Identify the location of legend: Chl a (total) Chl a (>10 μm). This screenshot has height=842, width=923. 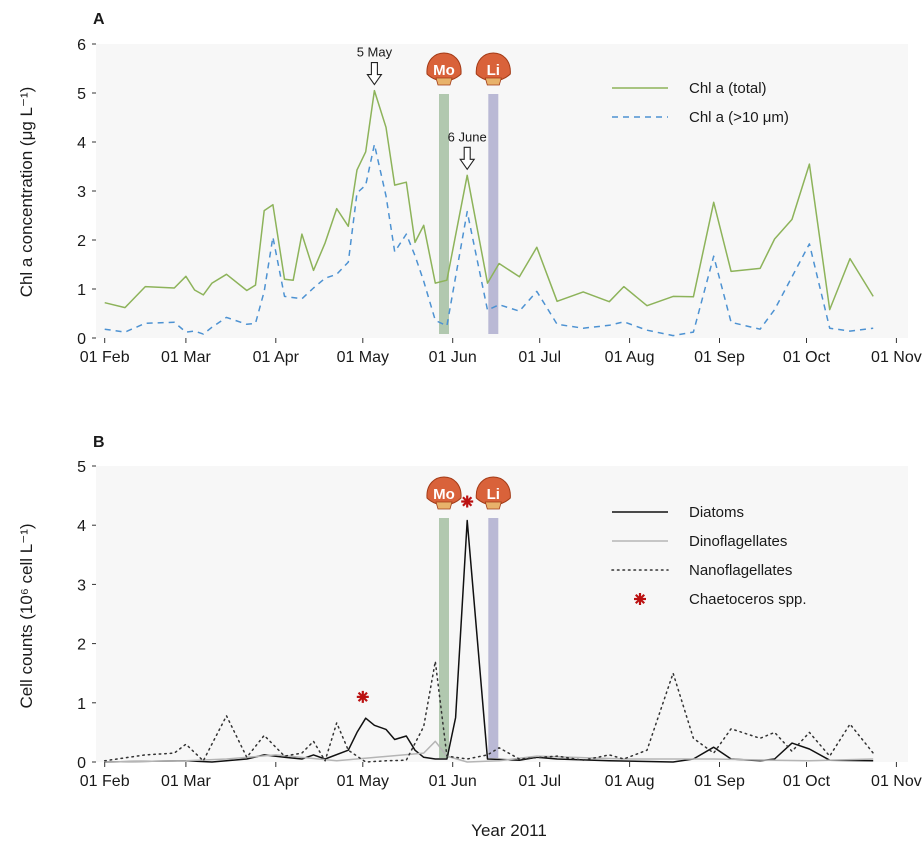
(700, 103).